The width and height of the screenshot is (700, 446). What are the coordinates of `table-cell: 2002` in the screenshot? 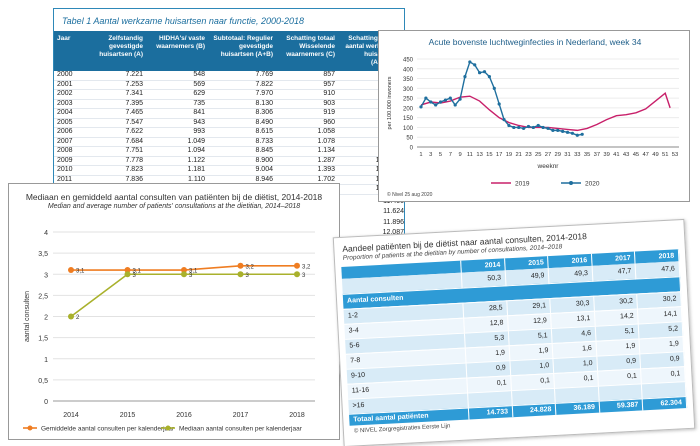 It's located at (74, 94).